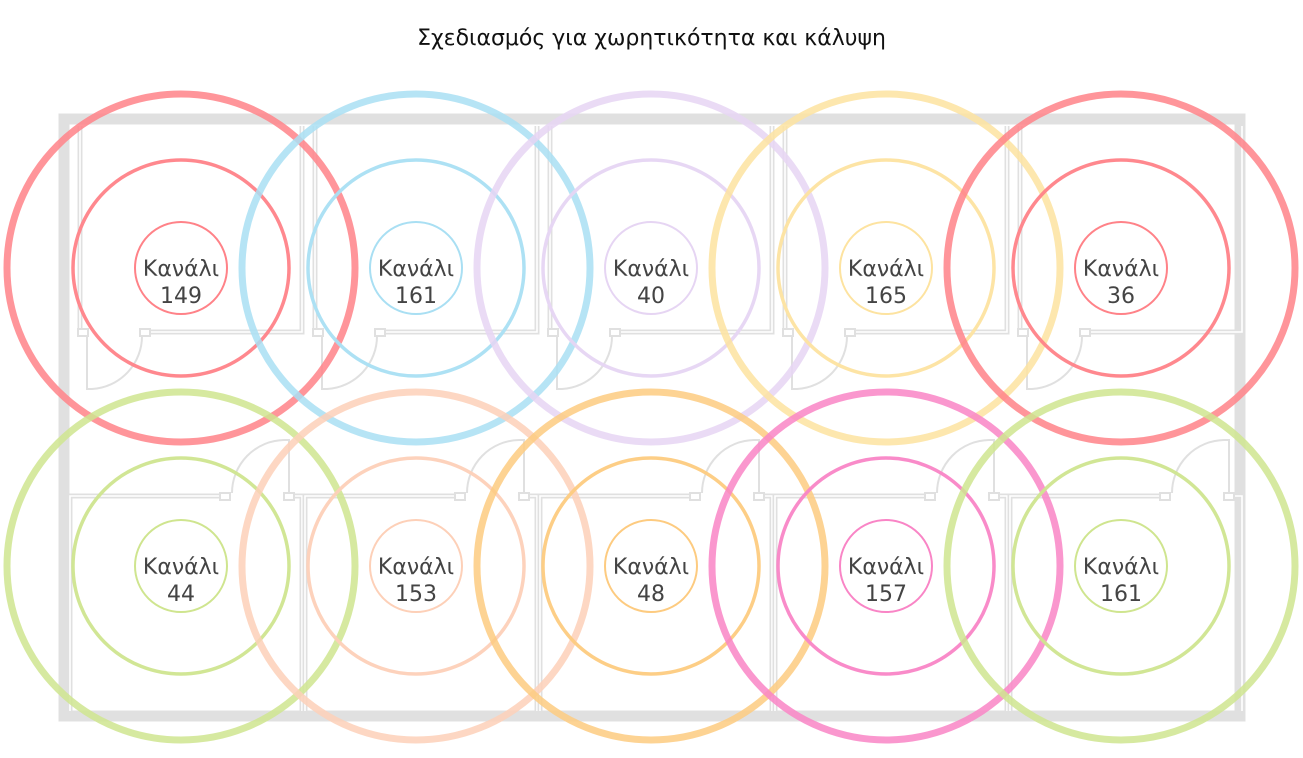  What do you see at coordinates (181, 594) in the screenshot?
I see `channel-number: 44` at bounding box center [181, 594].